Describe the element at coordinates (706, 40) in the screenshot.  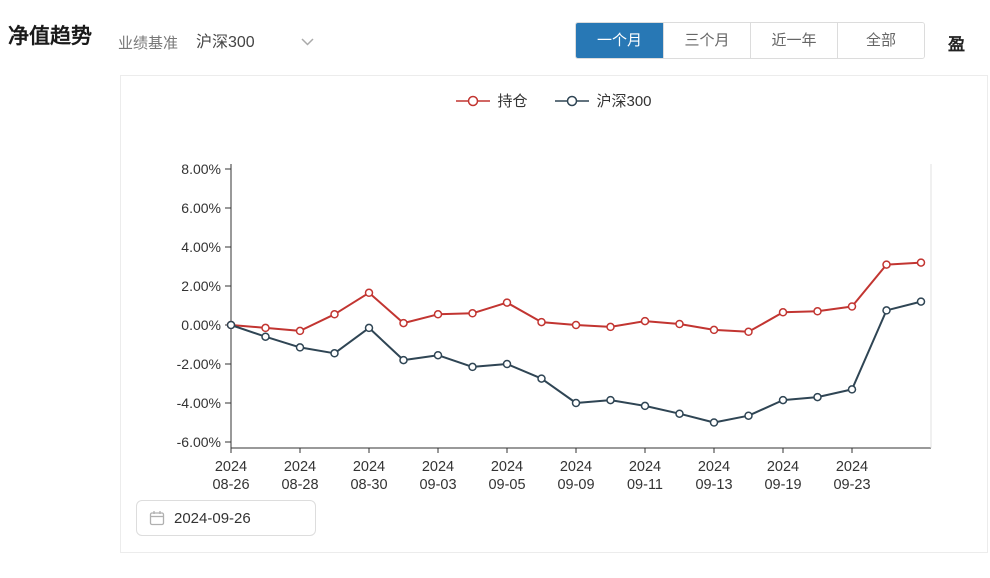
I see `tab-three-months: 三个月` at that location.